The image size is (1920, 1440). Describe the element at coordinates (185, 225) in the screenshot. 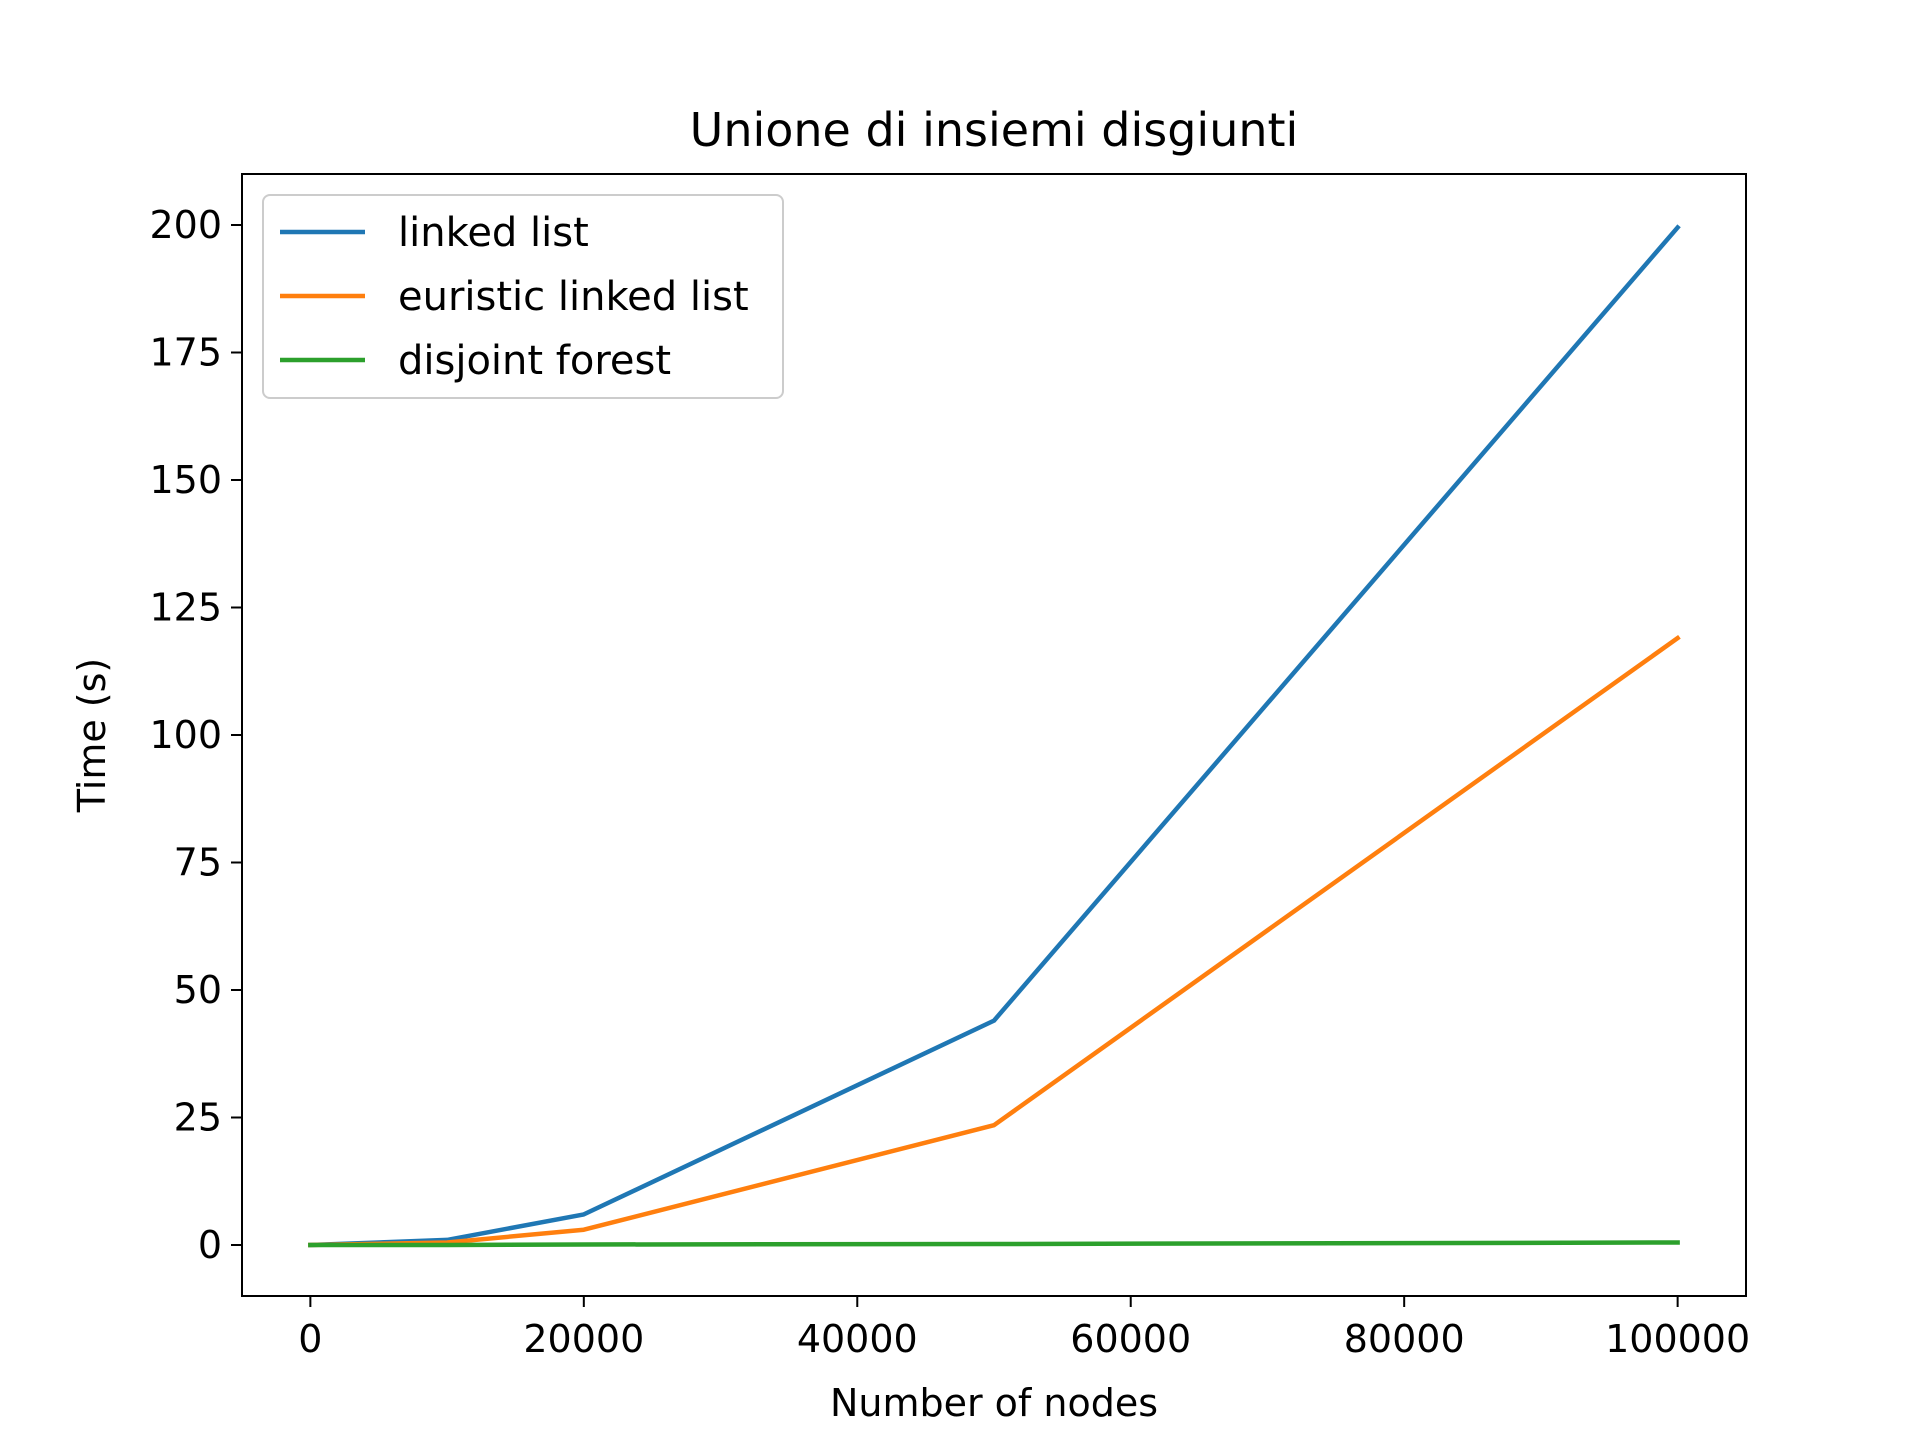

I see `y-tick-label: 200` at that location.